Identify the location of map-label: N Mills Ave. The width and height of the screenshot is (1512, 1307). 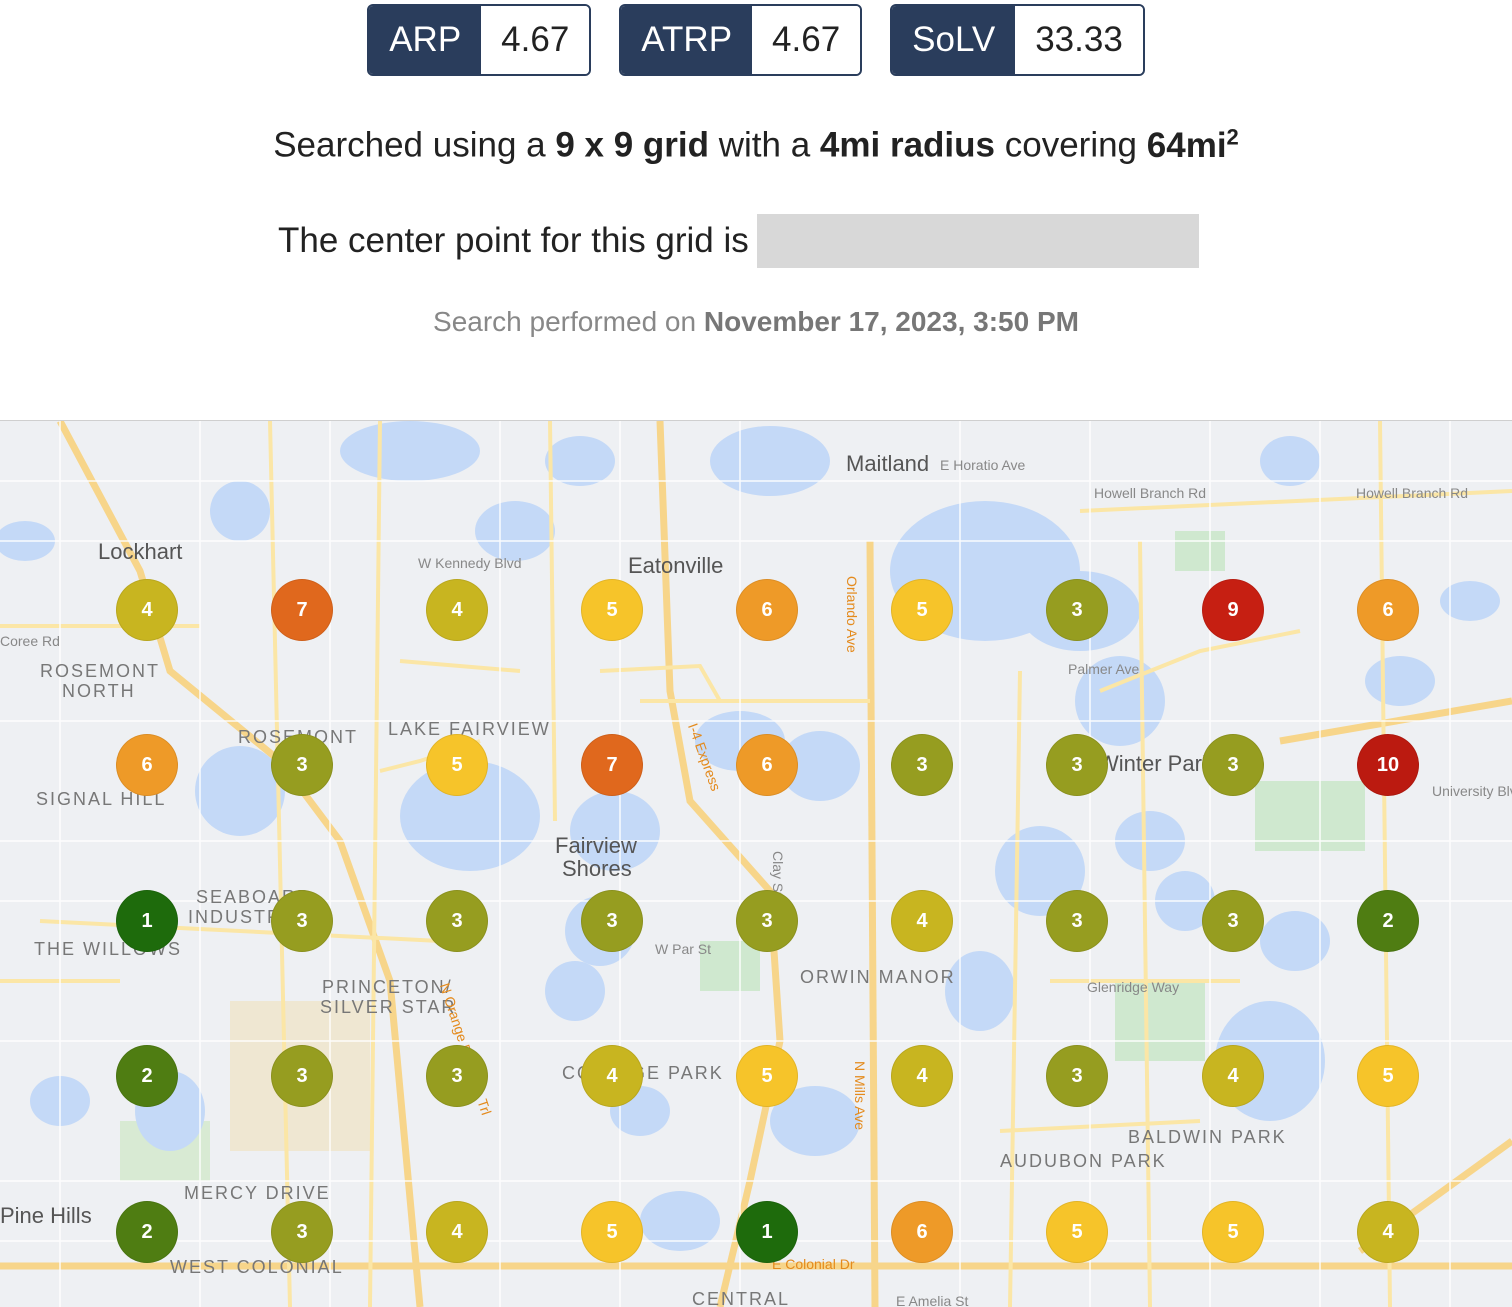
(860, 1095).